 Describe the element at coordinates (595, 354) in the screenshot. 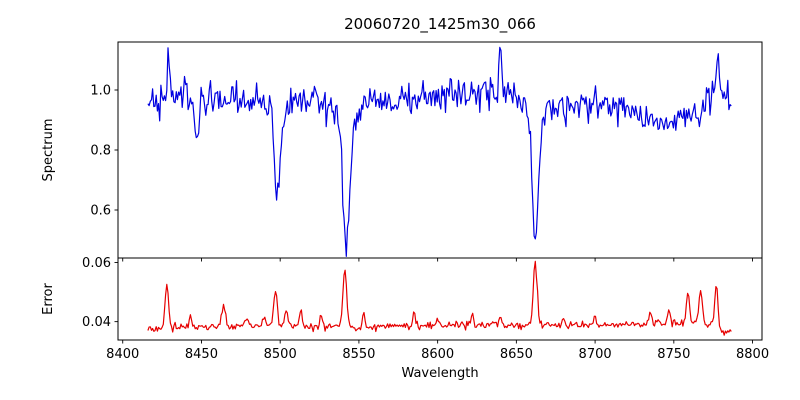

I see `x-tick-label: 8700` at that location.